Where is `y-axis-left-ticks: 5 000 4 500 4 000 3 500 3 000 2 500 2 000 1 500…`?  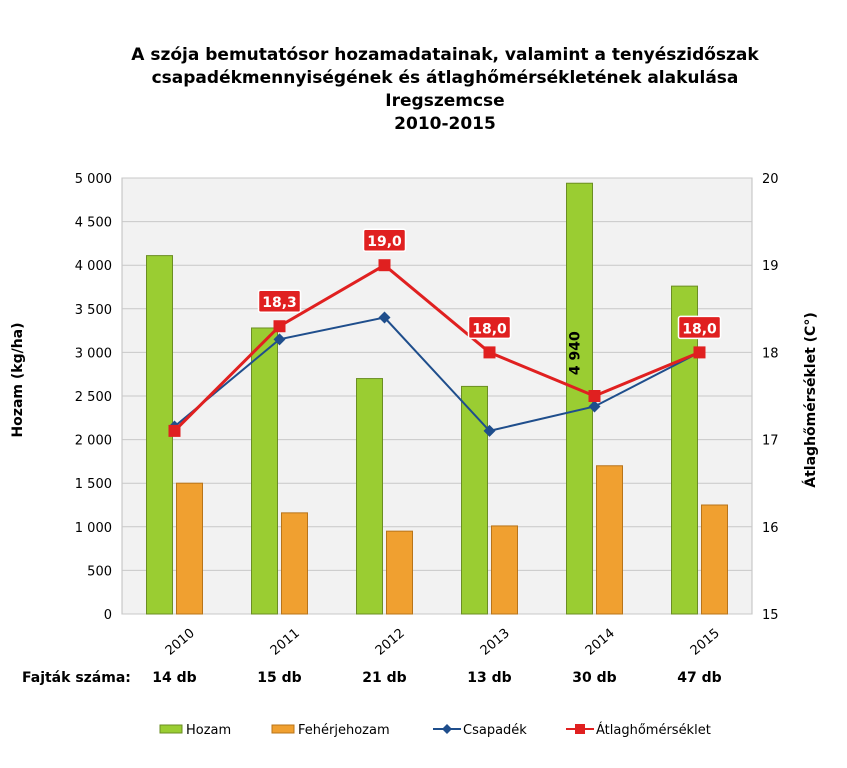 y-axis-left-ticks: 5 000 4 500 4 000 3 500 3 000 2 500 2 000 1 500… is located at coordinates (93, 397).